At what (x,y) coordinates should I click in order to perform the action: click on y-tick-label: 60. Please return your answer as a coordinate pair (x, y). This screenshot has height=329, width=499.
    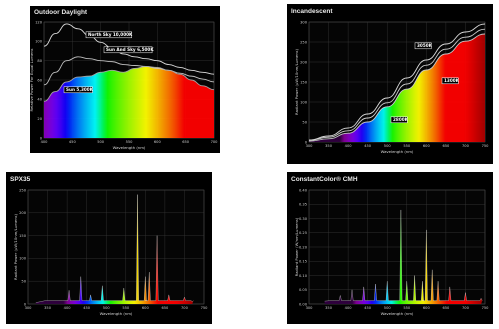
    Looking at the image, I should click on (39, 80).